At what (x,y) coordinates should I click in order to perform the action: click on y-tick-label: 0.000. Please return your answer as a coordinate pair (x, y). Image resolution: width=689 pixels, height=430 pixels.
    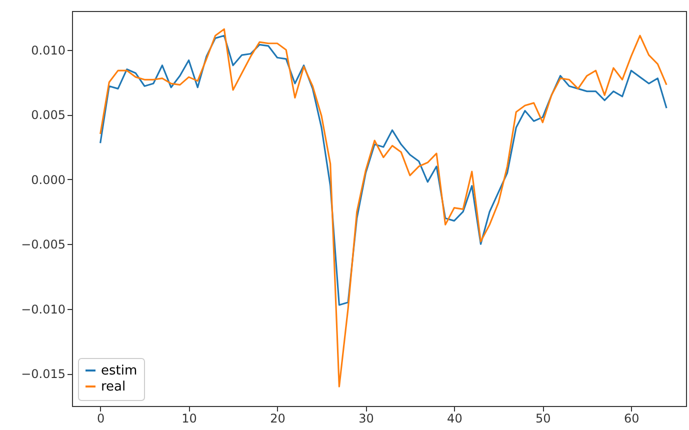
    Looking at the image, I should click on (48, 179).